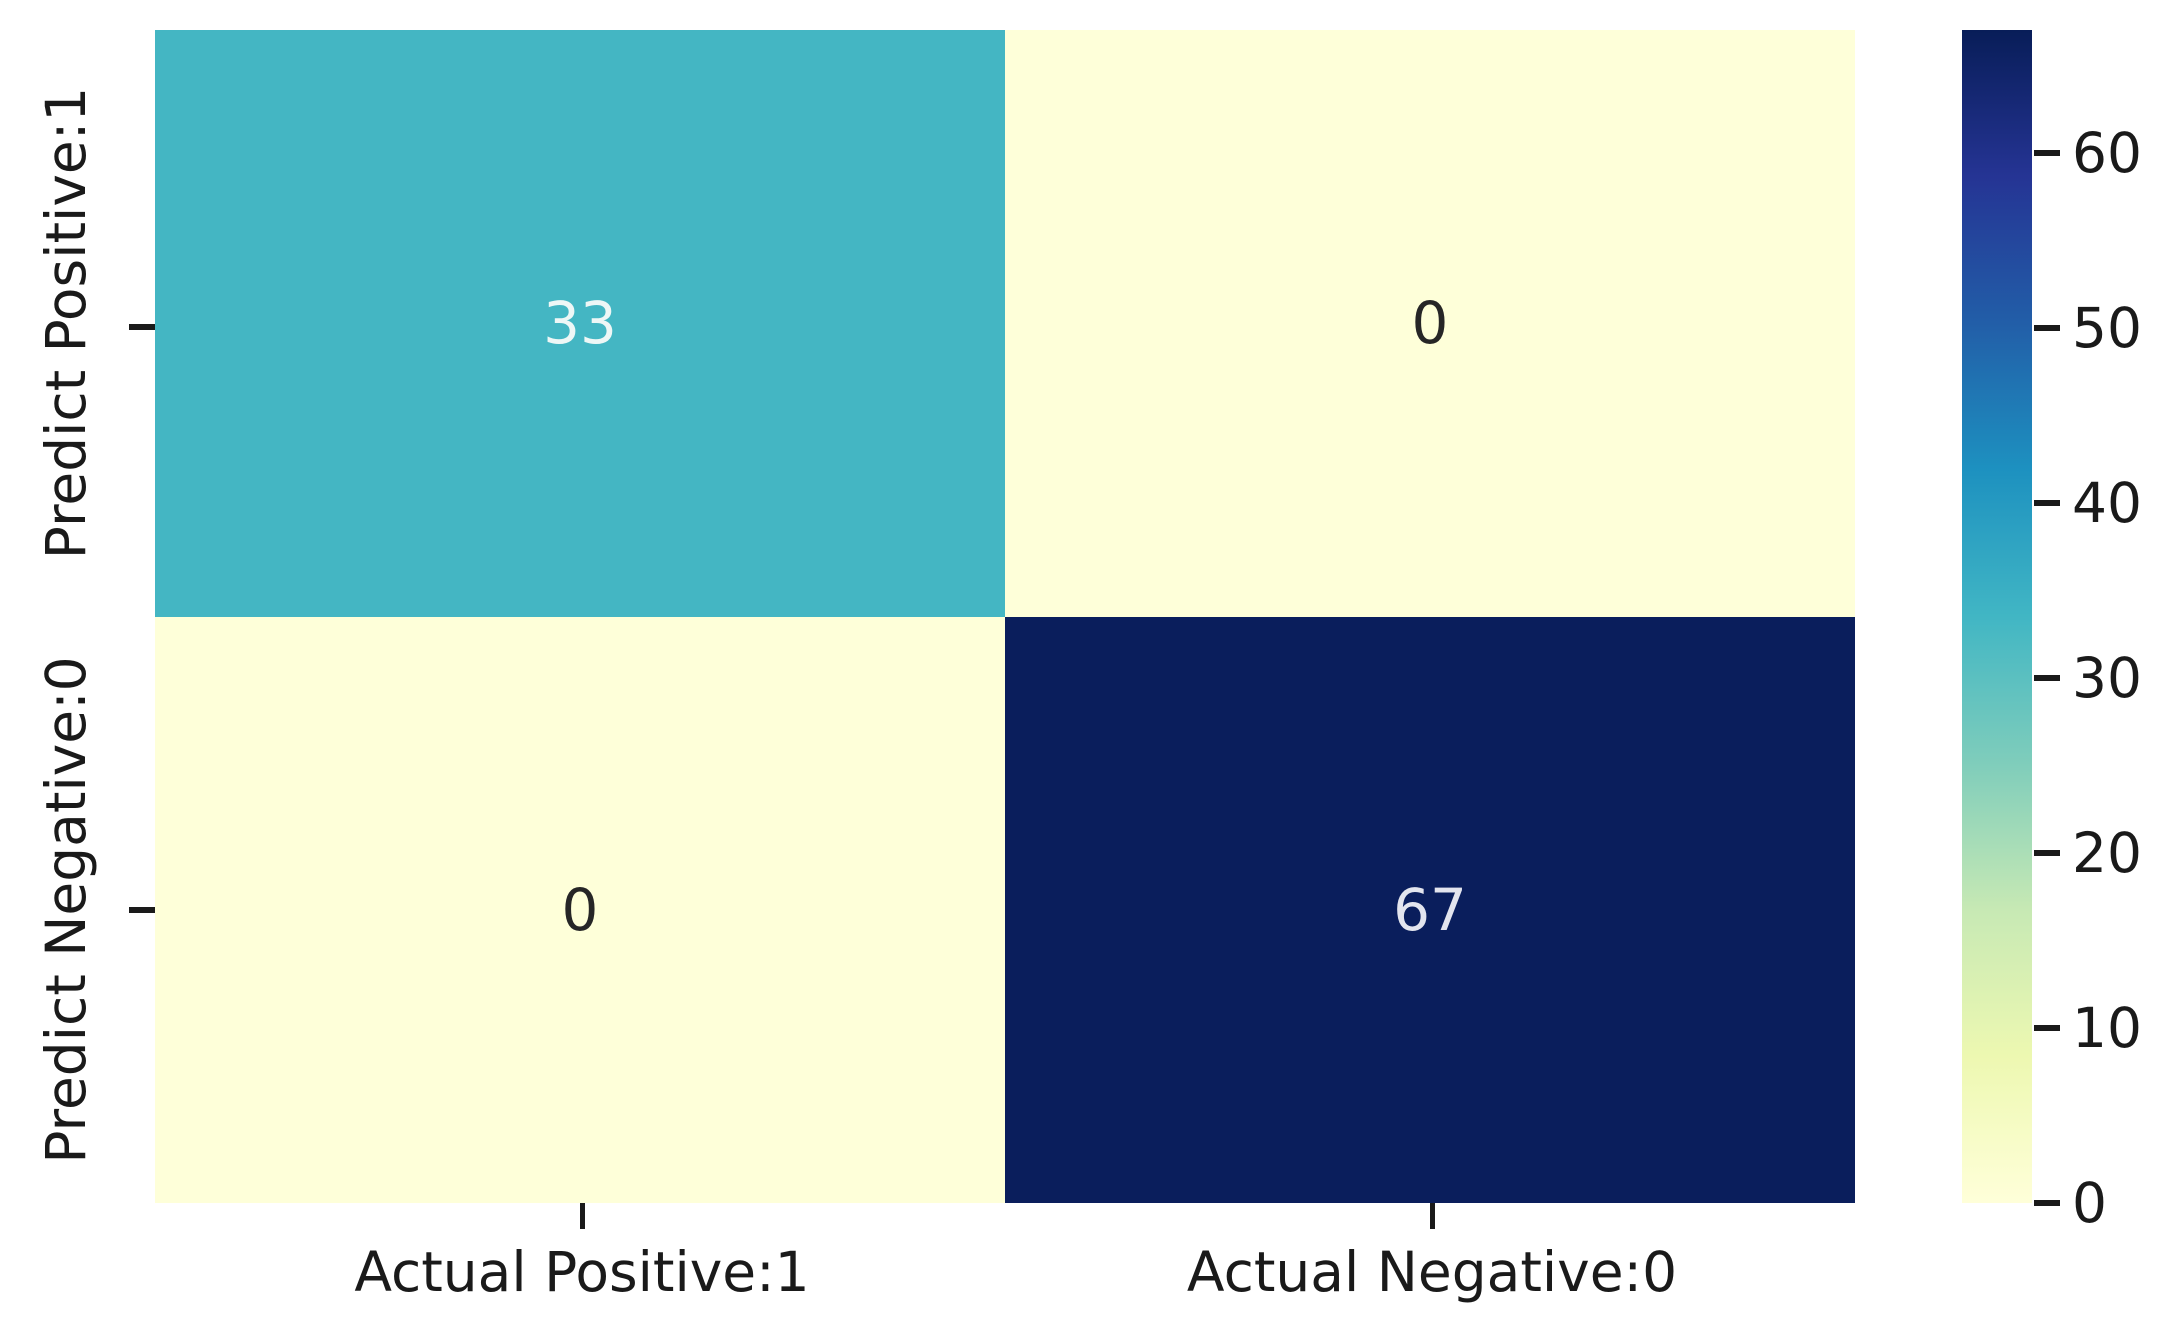 This screenshot has height=1328, width=2171. I want to click on colorbar-tick-label: 10, so click(2107, 1028).